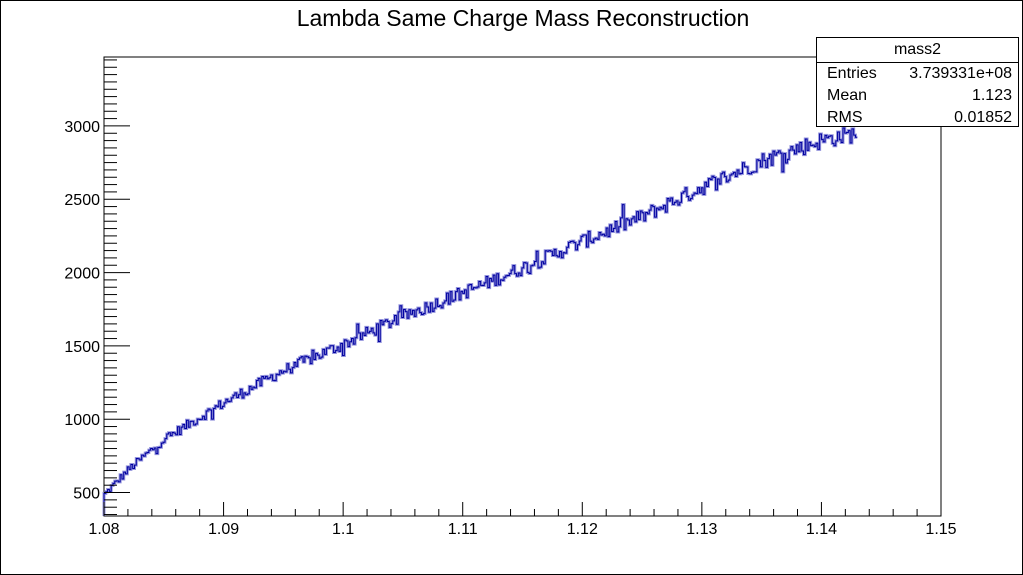 Image resolution: width=1023 pixels, height=575 pixels. What do you see at coordinates (991, 95) in the screenshot?
I see `stats-value: 1.123` at bounding box center [991, 95].